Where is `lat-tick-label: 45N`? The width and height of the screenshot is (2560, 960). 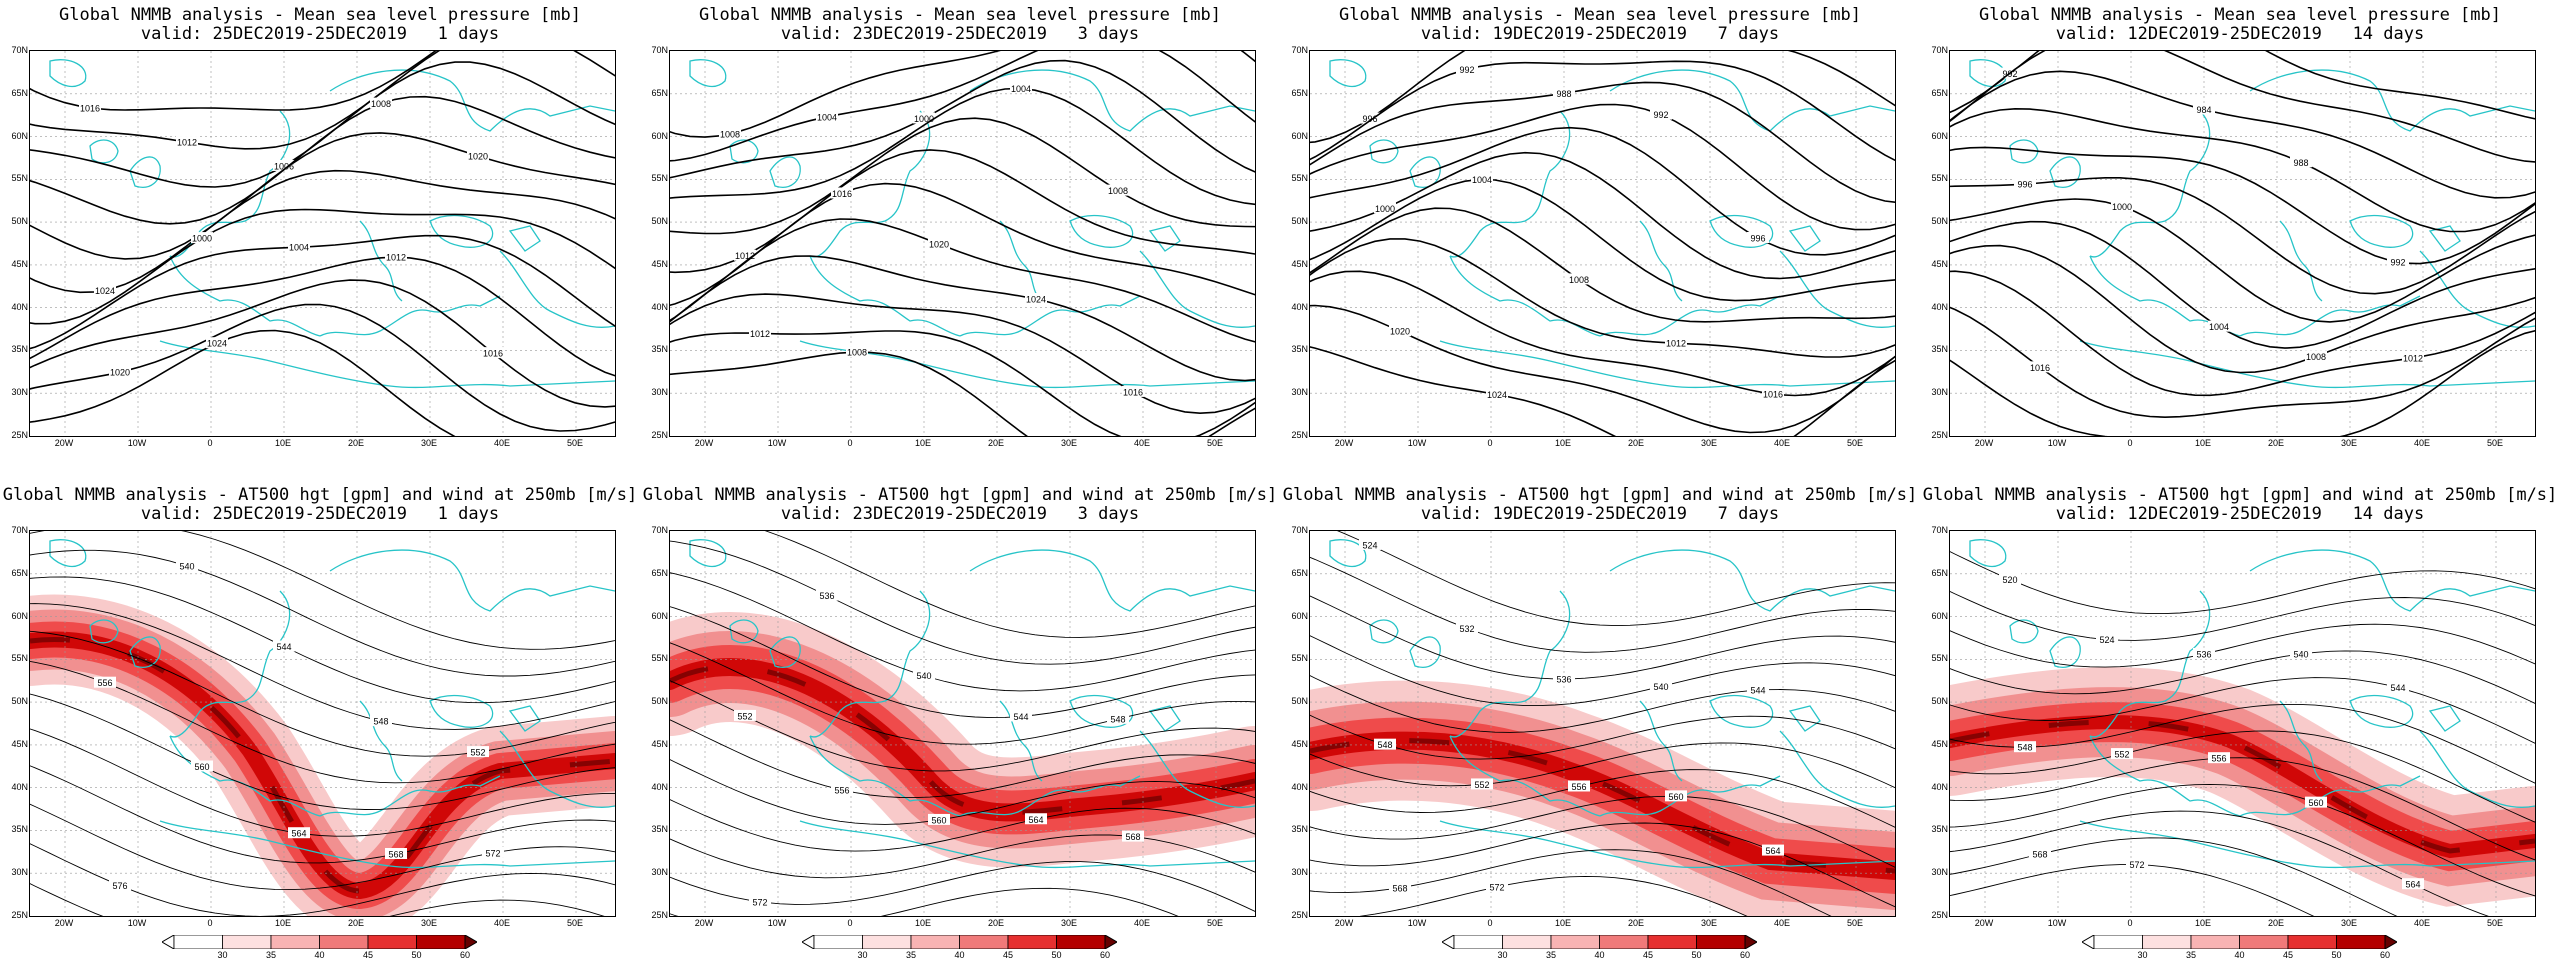
lat-tick-label: 45N is located at coordinates (659, 263).